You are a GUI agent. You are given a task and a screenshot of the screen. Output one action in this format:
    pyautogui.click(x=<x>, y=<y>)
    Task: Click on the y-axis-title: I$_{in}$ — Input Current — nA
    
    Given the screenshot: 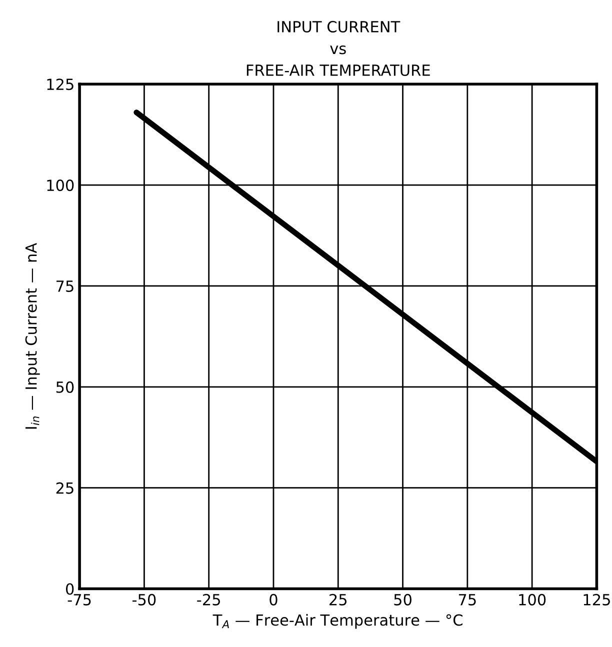 What is the action you would take?
    pyautogui.click(x=32, y=335)
    